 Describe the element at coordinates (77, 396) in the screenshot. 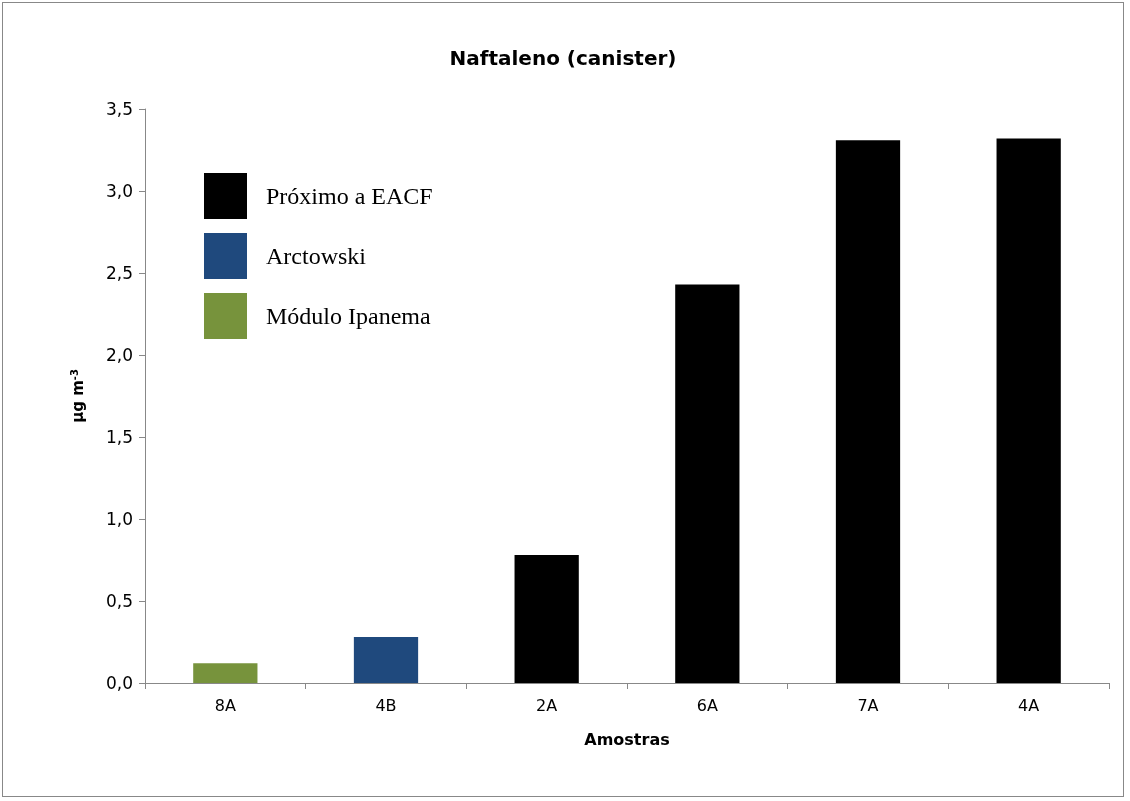

I see `y-axis-title: µg m-3` at that location.